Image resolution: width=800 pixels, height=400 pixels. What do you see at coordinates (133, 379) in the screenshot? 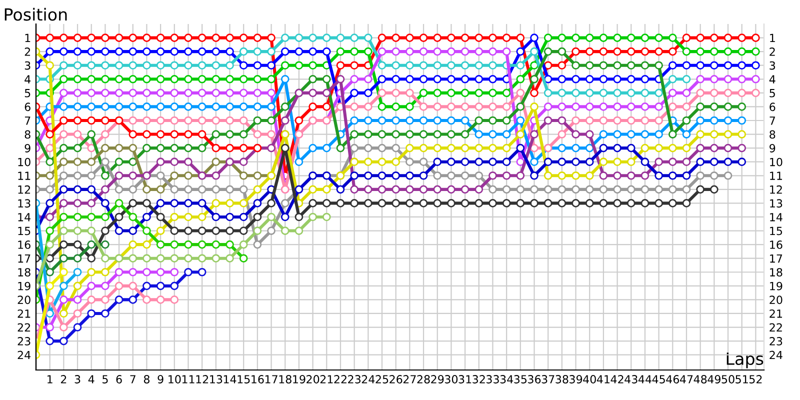
I see `x-tick-label: 7` at bounding box center [133, 379].